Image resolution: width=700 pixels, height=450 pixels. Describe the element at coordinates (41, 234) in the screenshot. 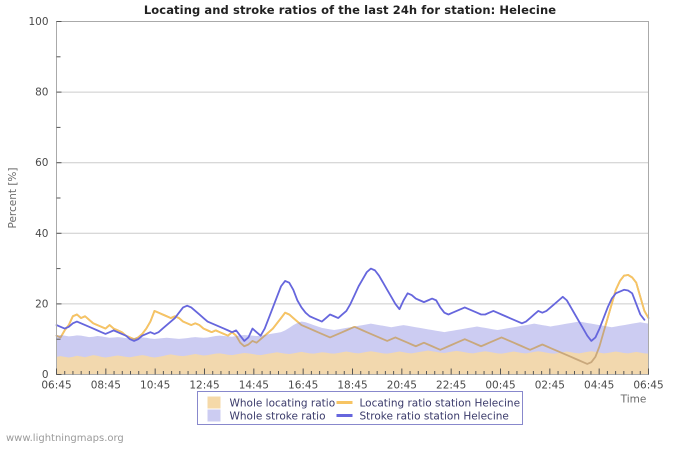

I see `svg-text: 40` at that location.